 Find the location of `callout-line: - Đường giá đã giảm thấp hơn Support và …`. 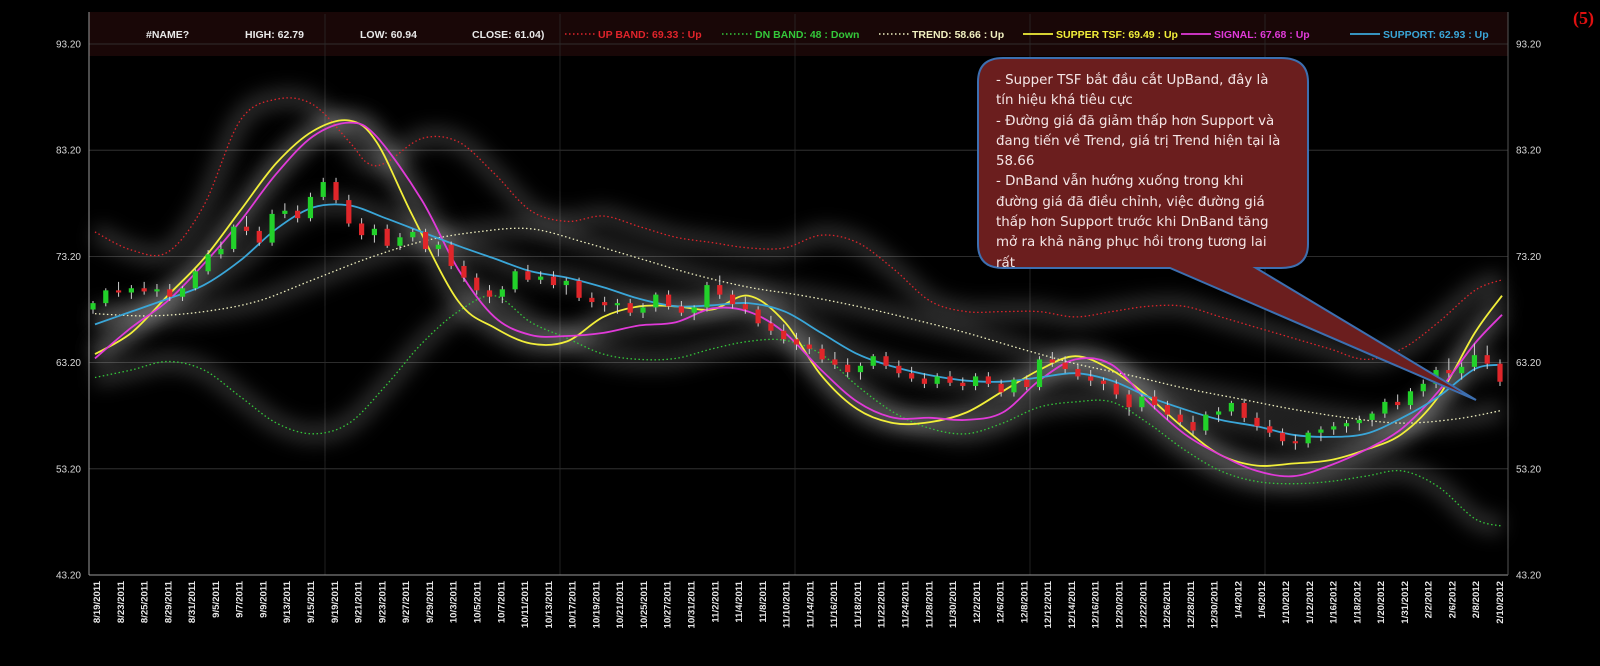

callout-line: - Đường giá đã giảm thấp hơn Support và … is located at coordinates (1138, 141).